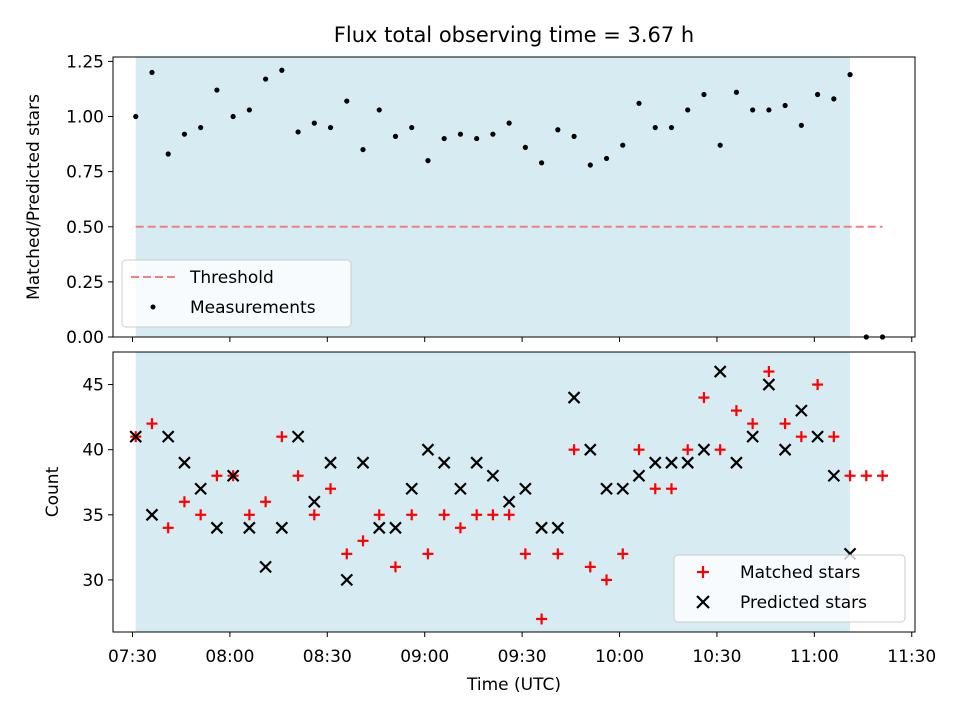 This screenshot has width=960, height=720. I want to click on y-tick-label: 1.00, so click(85, 118).